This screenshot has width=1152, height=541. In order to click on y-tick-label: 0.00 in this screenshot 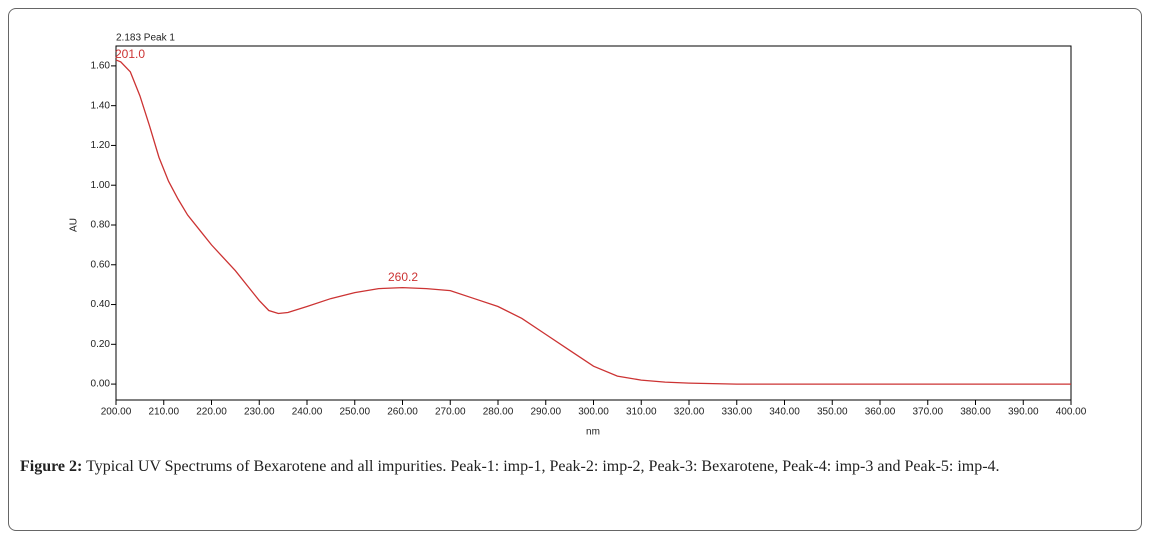, I will do `click(101, 384)`.